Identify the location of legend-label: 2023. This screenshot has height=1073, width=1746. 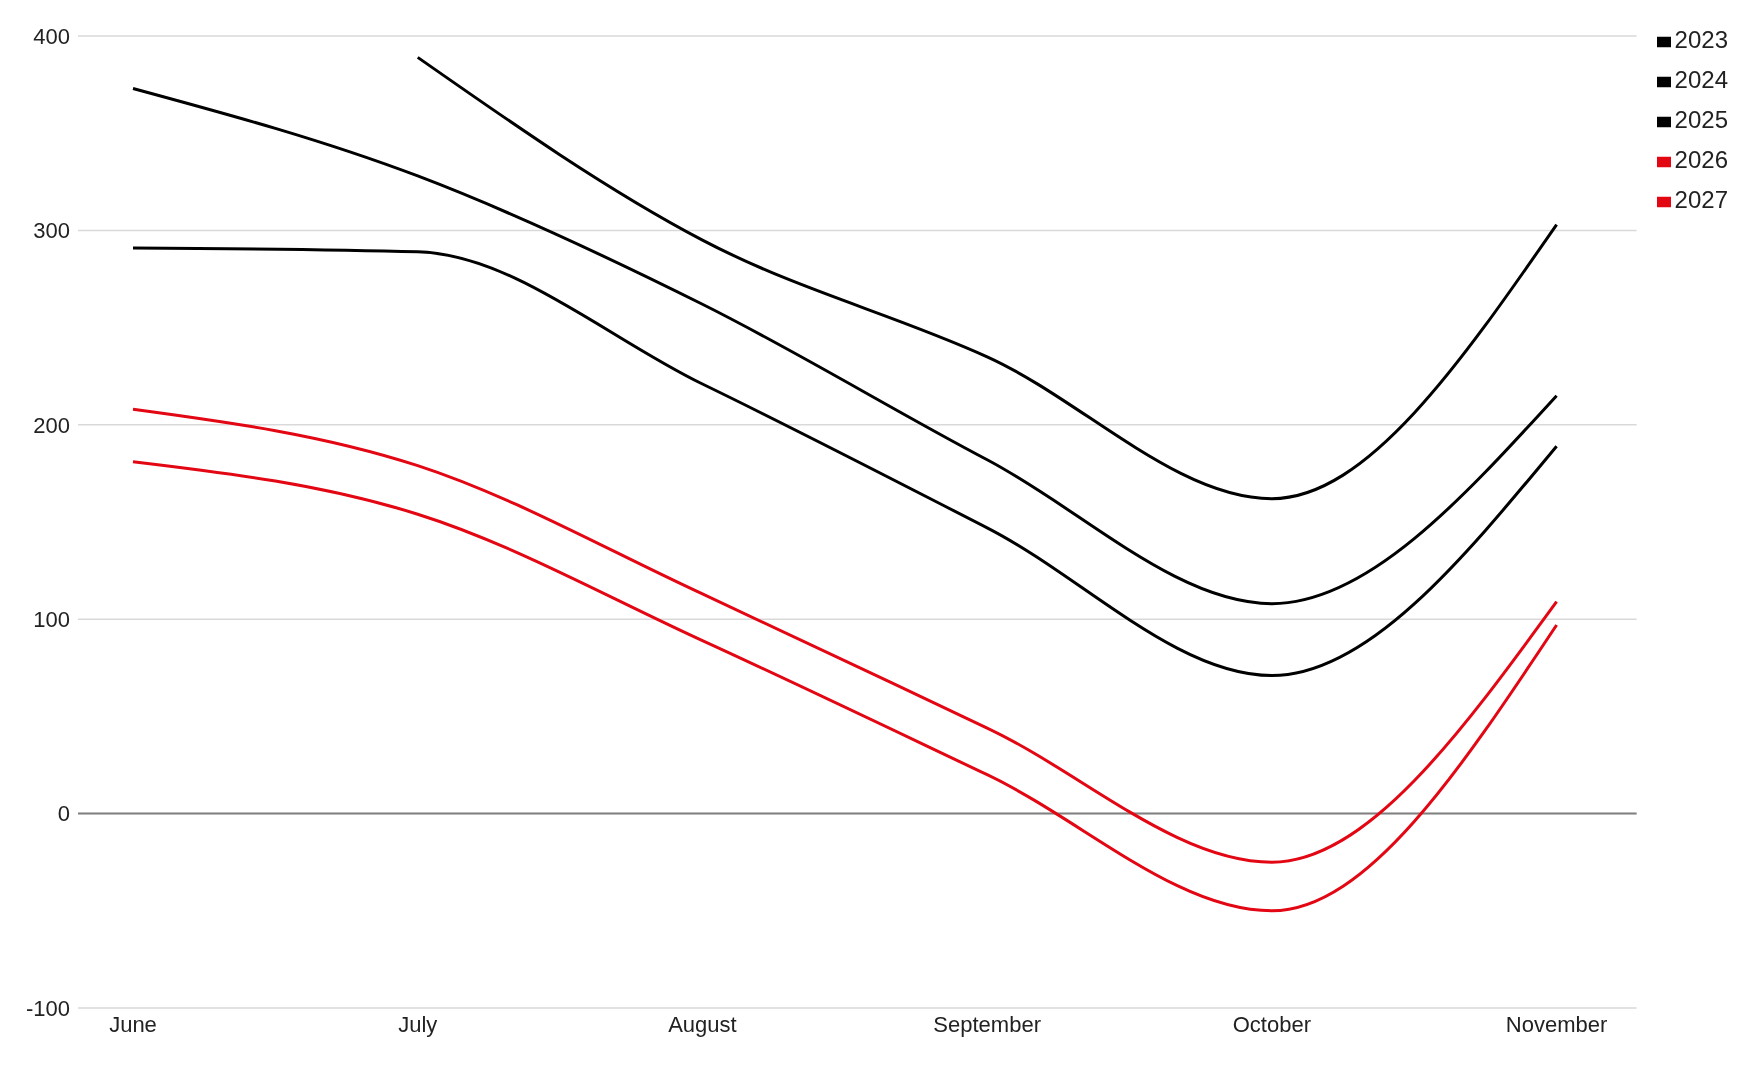
(1701, 39).